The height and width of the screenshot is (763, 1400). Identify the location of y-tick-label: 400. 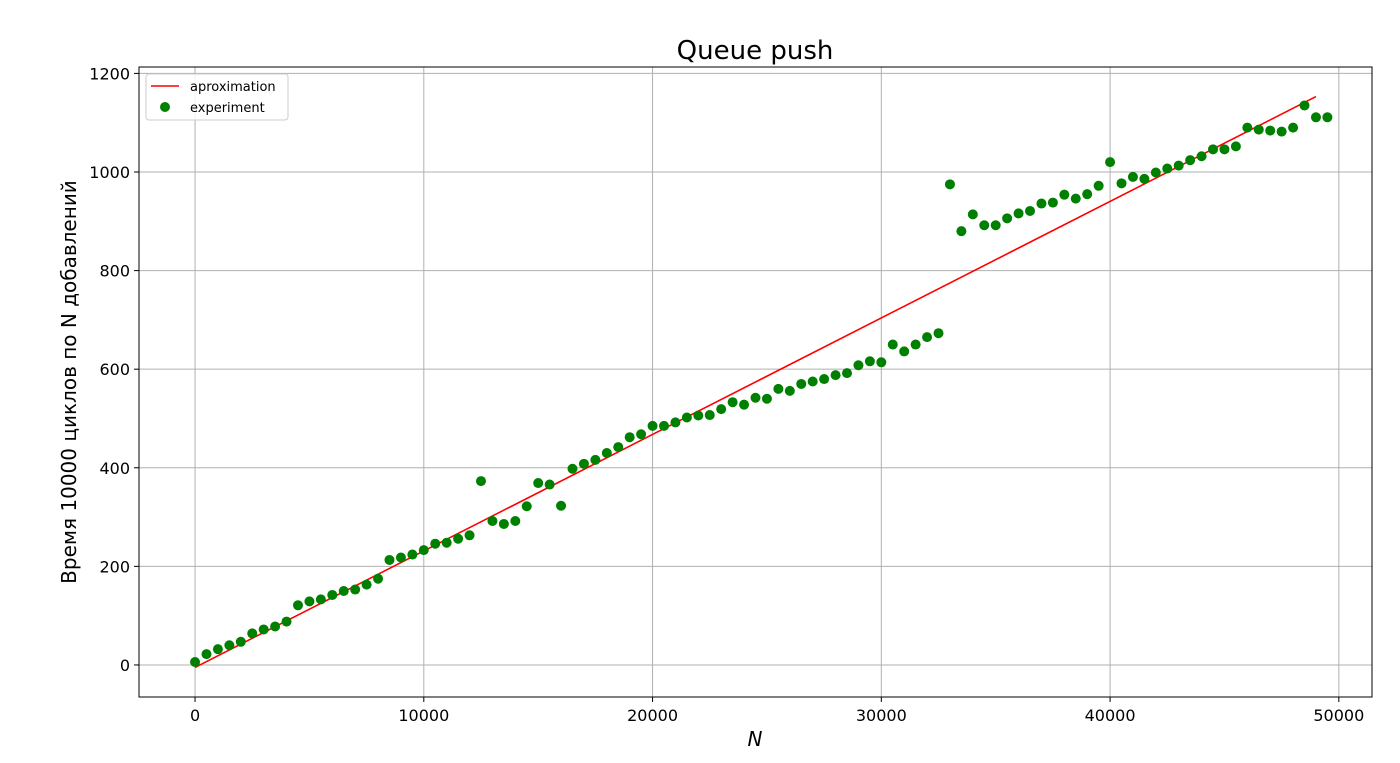
(114, 468).